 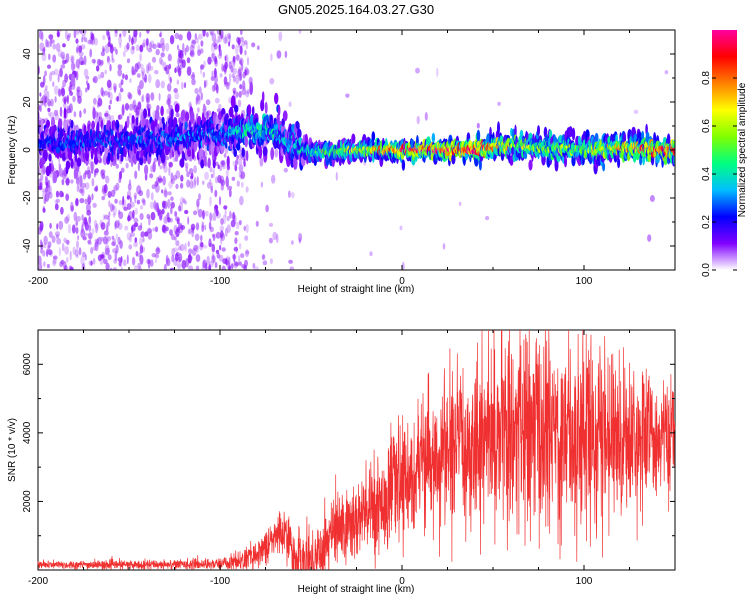 I want to click on colorbar-tick-label: 0.6, so click(x=706, y=126).